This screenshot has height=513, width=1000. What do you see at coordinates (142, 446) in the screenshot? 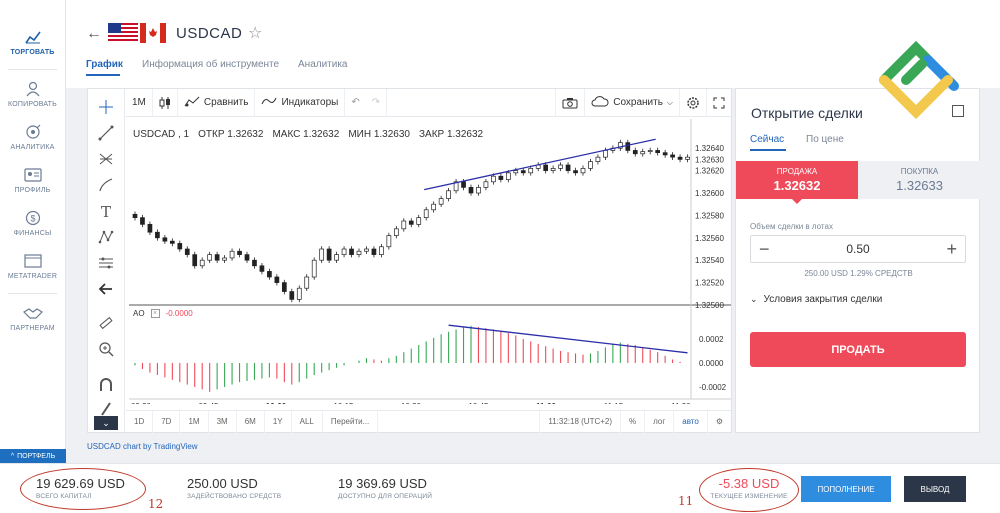
I see `tradingview-credit-link: USDCAD chart by TradingView` at bounding box center [142, 446].